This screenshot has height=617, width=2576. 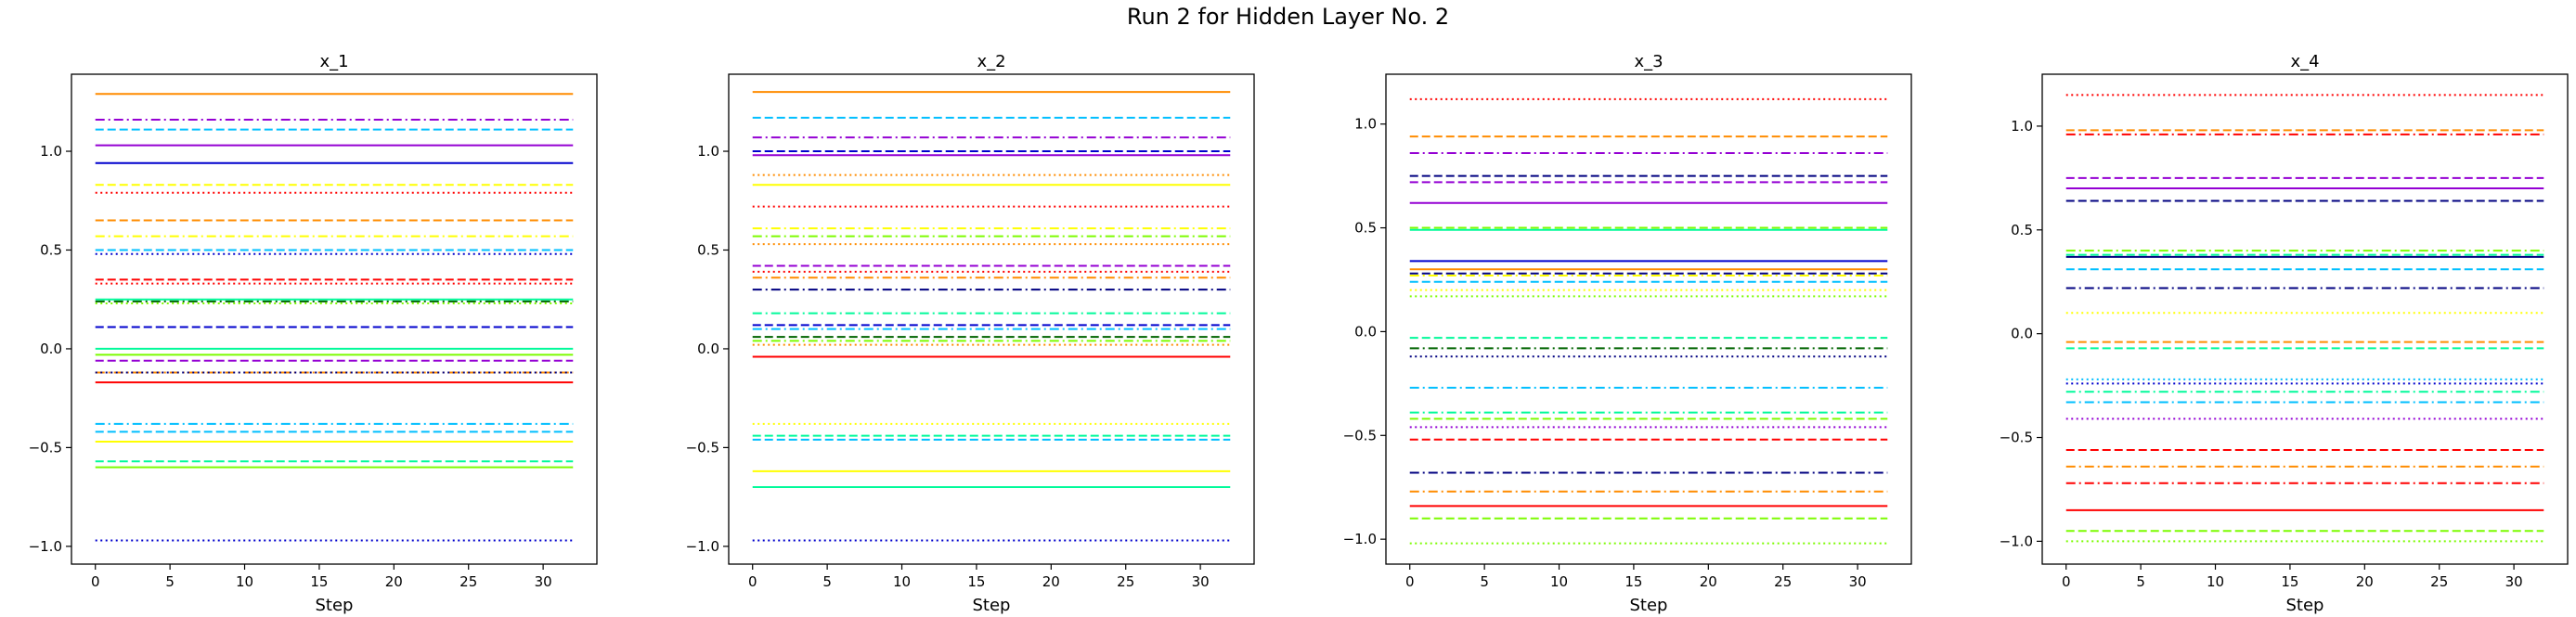 What do you see at coordinates (1648, 62) in the screenshot?
I see `subplot-title: x_3` at bounding box center [1648, 62].